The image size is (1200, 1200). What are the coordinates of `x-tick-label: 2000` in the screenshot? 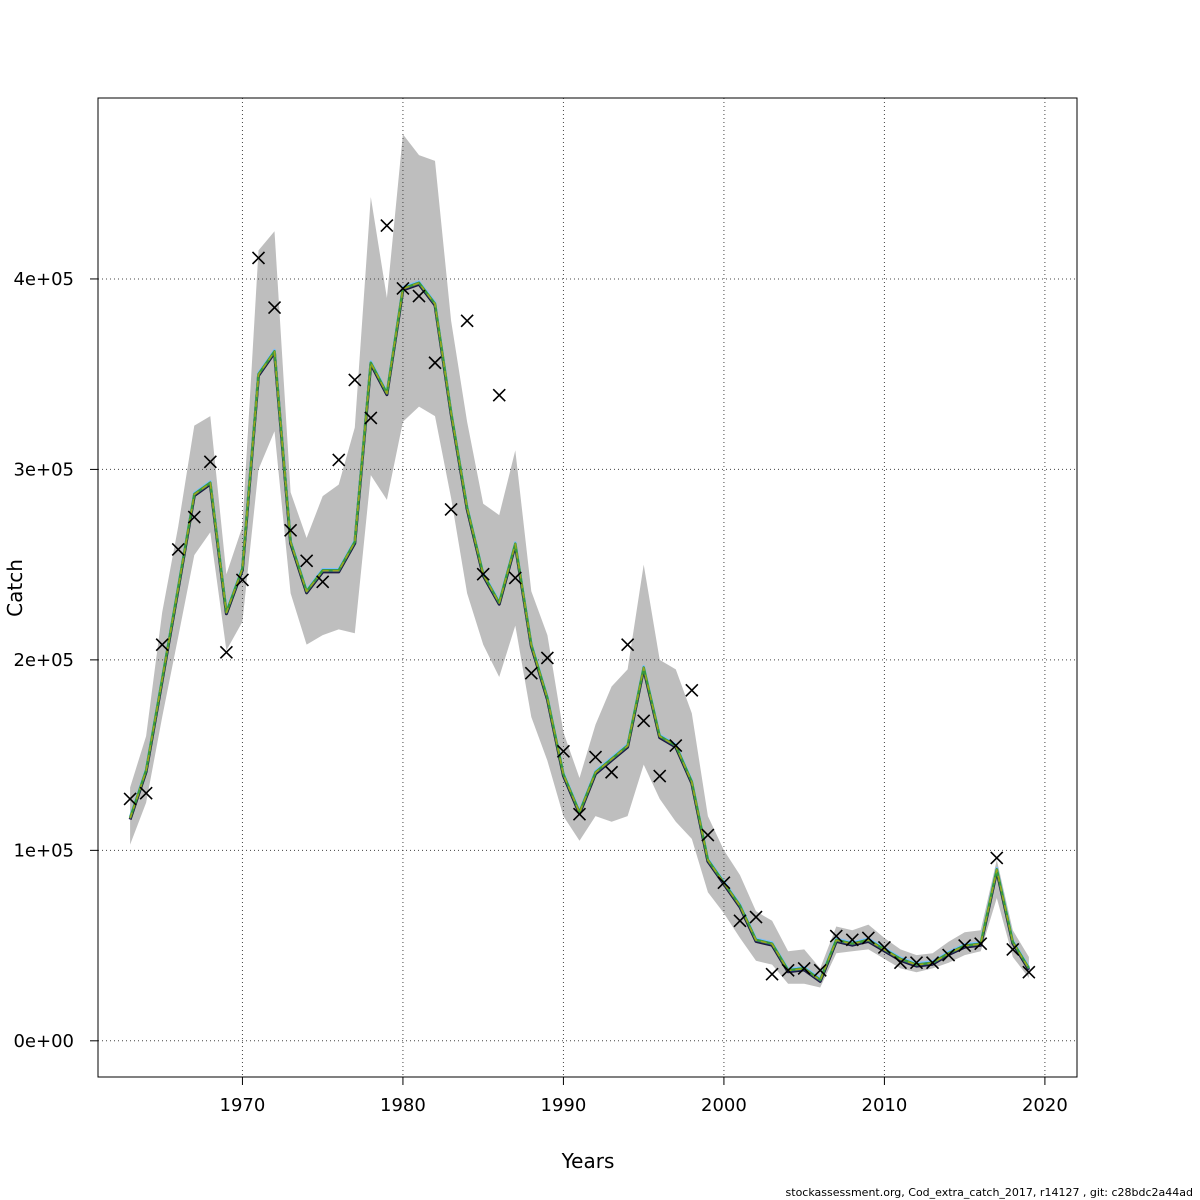 It's located at (724, 1105).